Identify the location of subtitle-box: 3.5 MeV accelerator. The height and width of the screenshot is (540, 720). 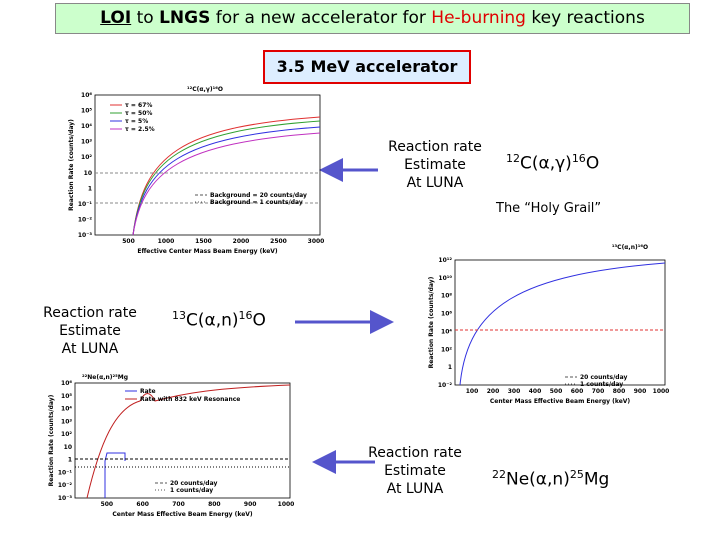
(367, 67).